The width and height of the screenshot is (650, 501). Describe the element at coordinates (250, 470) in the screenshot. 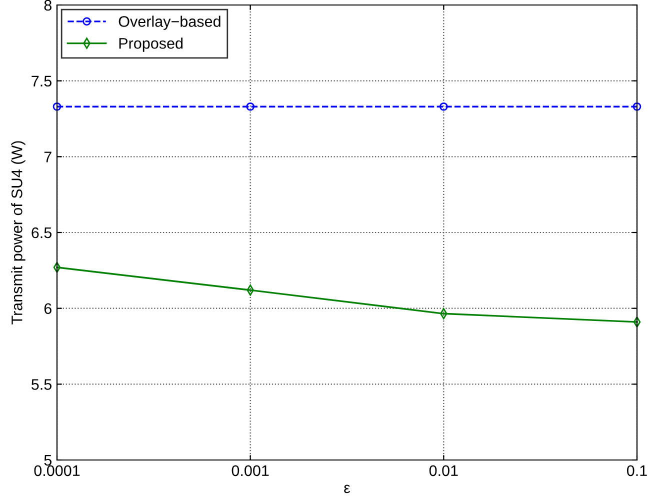

I see `x-tick-label: 0.001` at that location.